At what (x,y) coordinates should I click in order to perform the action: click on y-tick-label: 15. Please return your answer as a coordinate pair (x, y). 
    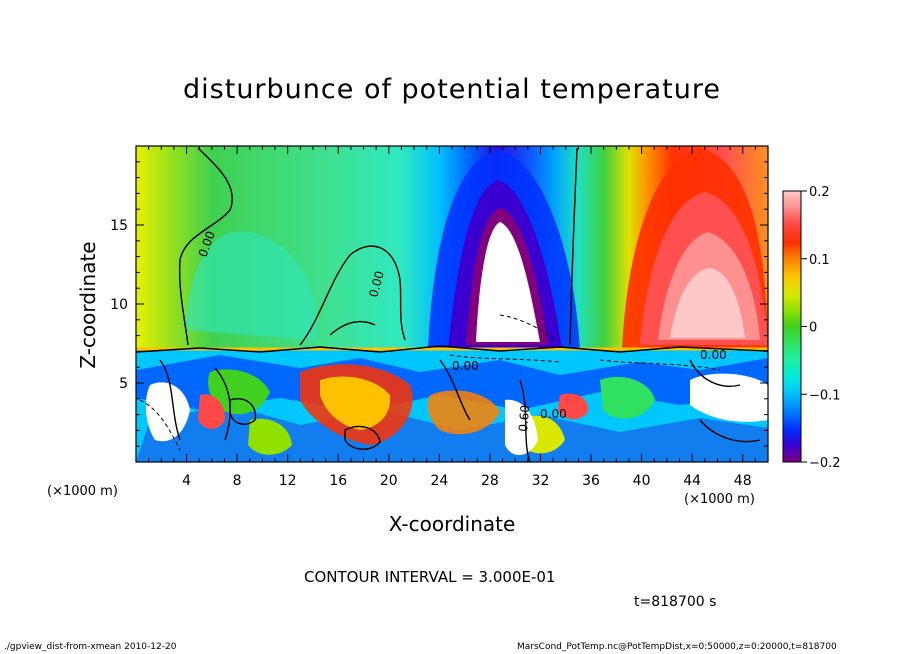
    Looking at the image, I should click on (119, 226).